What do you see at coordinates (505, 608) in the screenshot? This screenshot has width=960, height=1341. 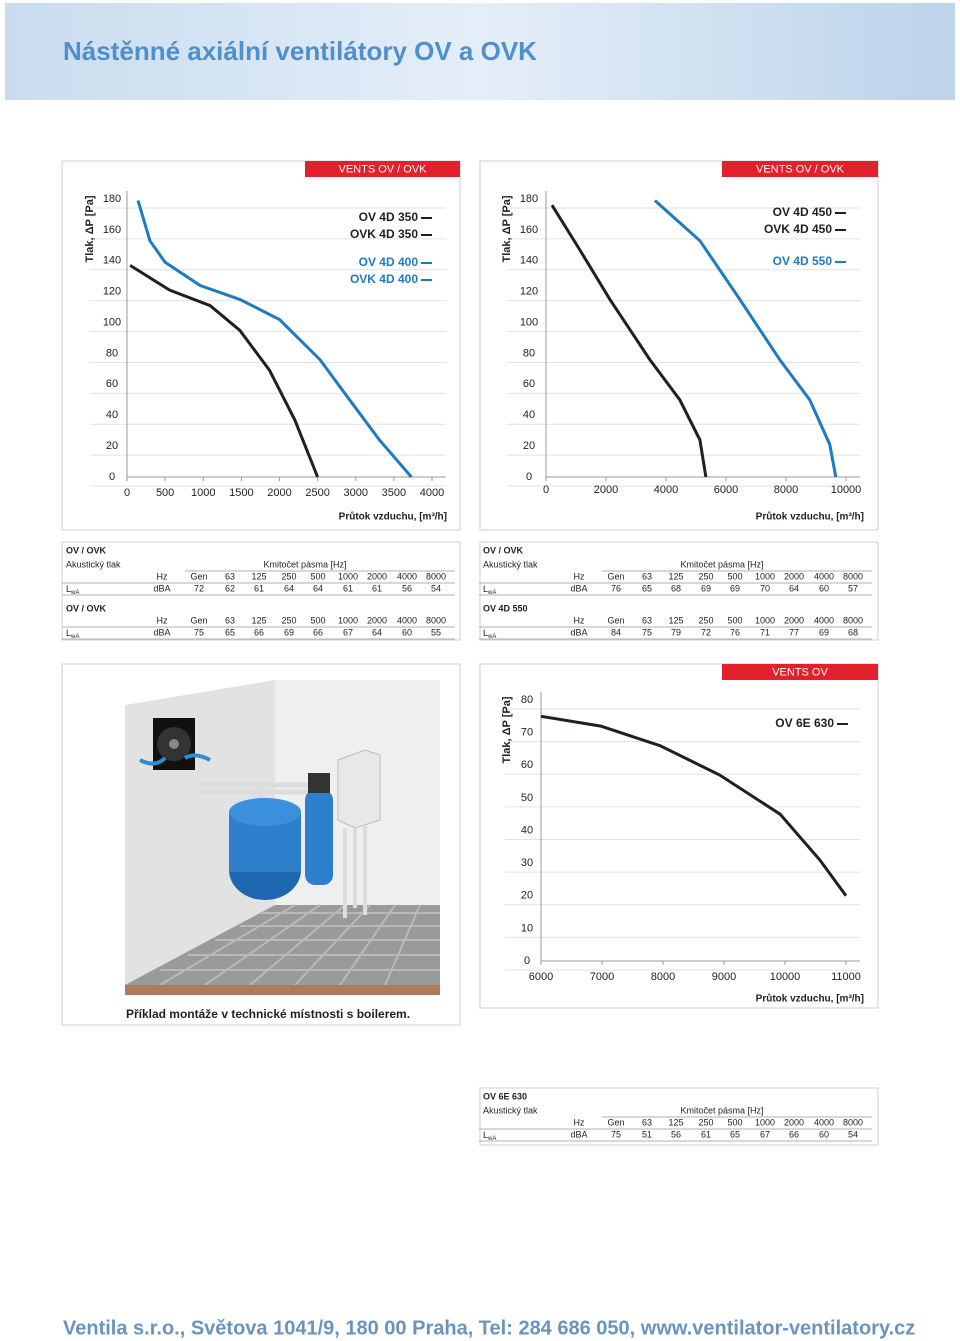 I see `table-title: OV 4D 550` at bounding box center [505, 608].